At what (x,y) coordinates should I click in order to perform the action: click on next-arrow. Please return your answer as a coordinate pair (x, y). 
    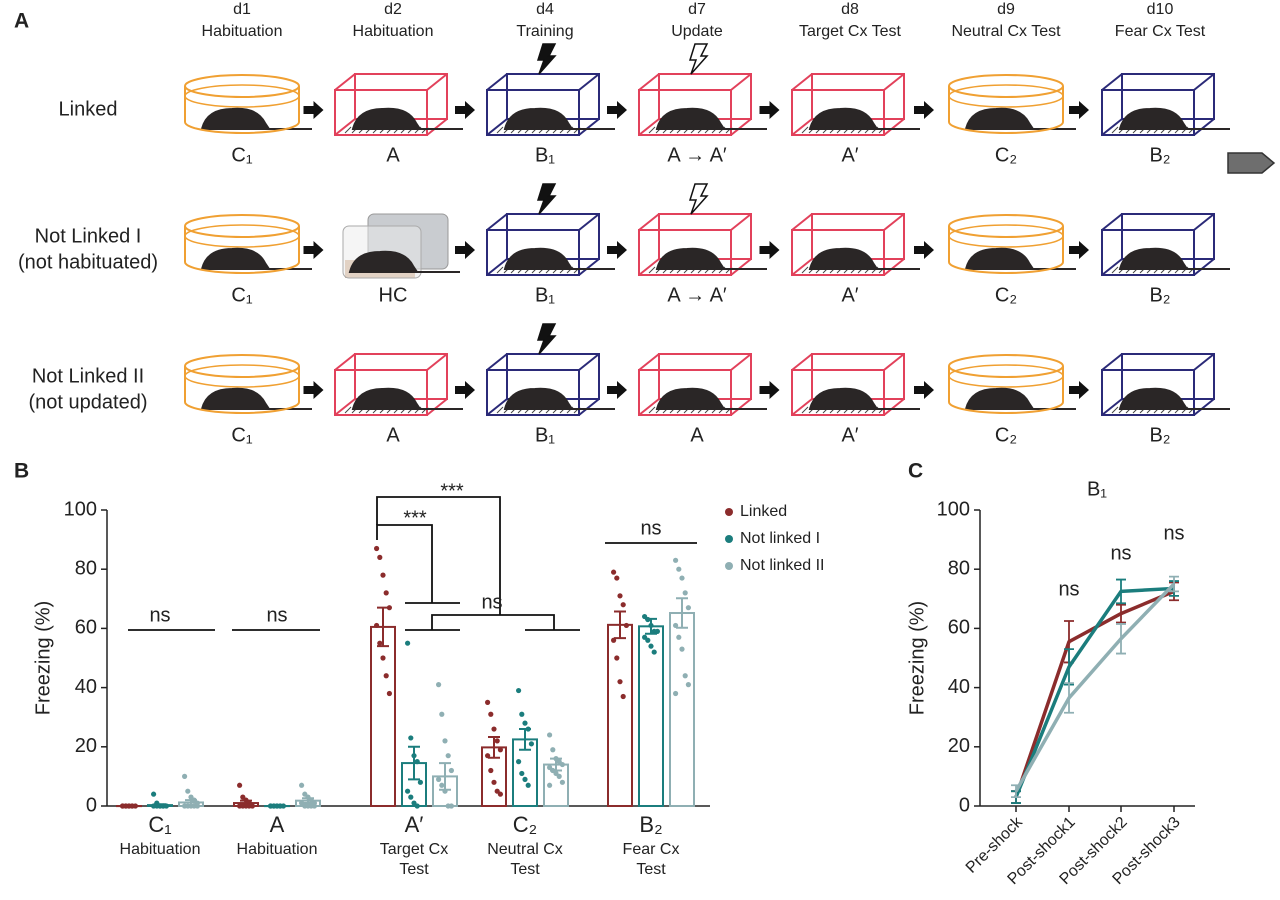
    Looking at the image, I should click on (1251, 163).